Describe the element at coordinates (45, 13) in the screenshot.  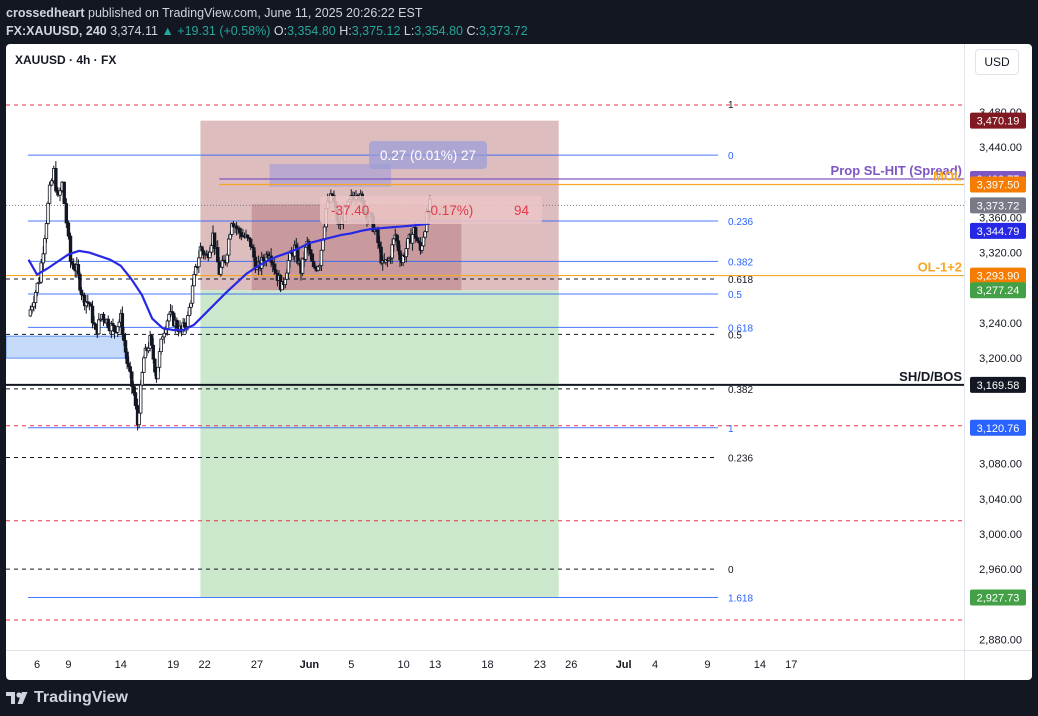
I see `publisher-name: crossedheart` at that location.